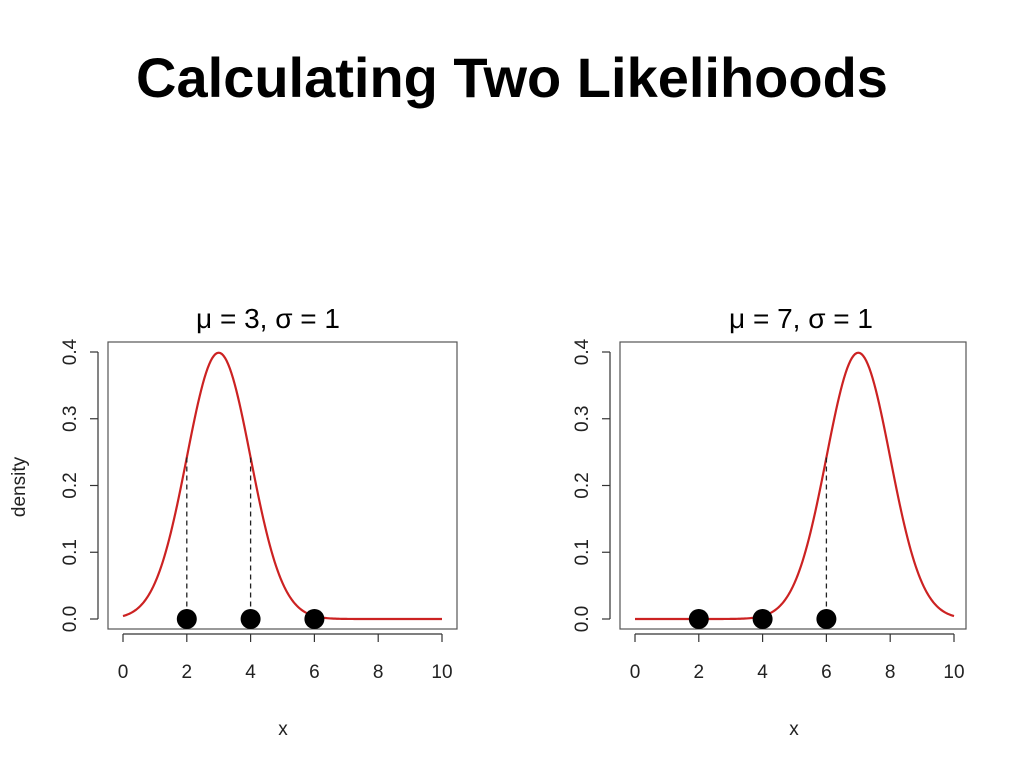 The width and height of the screenshot is (1024, 768). I want to click on chart-title: μ = 7, σ = 1, so click(801, 318).